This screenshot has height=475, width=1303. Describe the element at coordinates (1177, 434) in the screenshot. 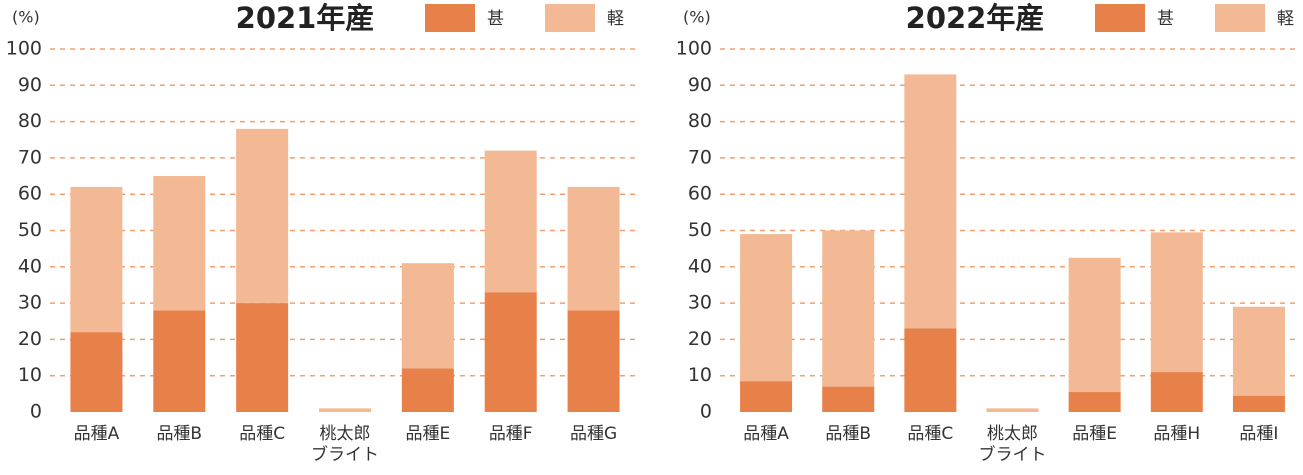

I see `x-tick-label: 品種H` at that location.